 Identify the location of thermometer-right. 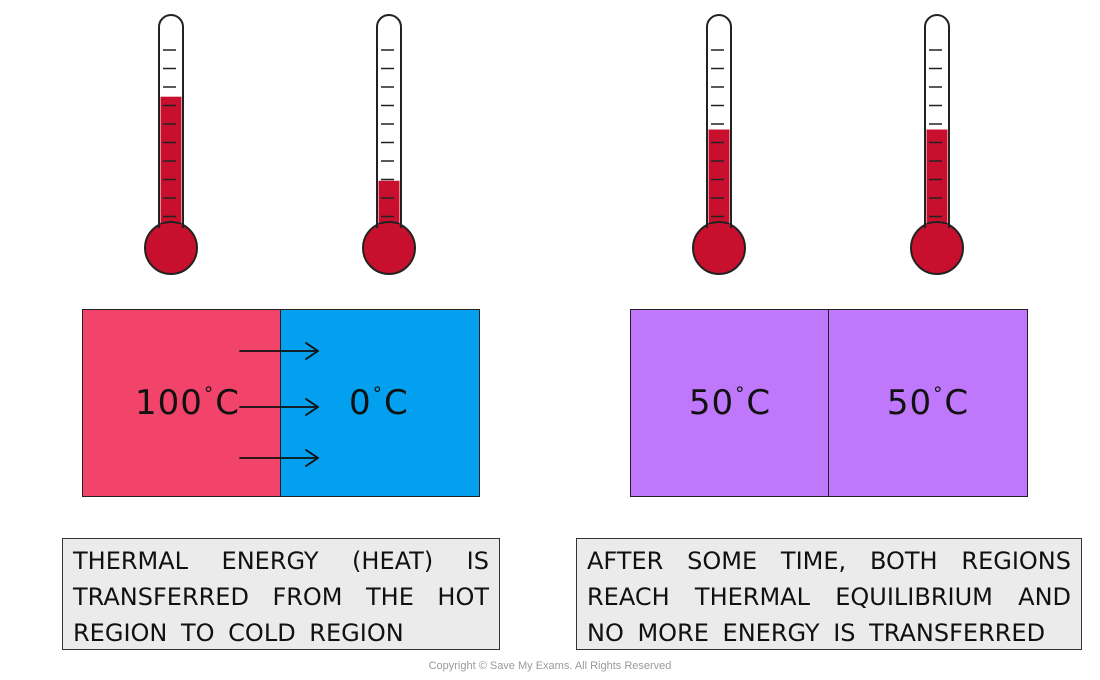
(937, 144).